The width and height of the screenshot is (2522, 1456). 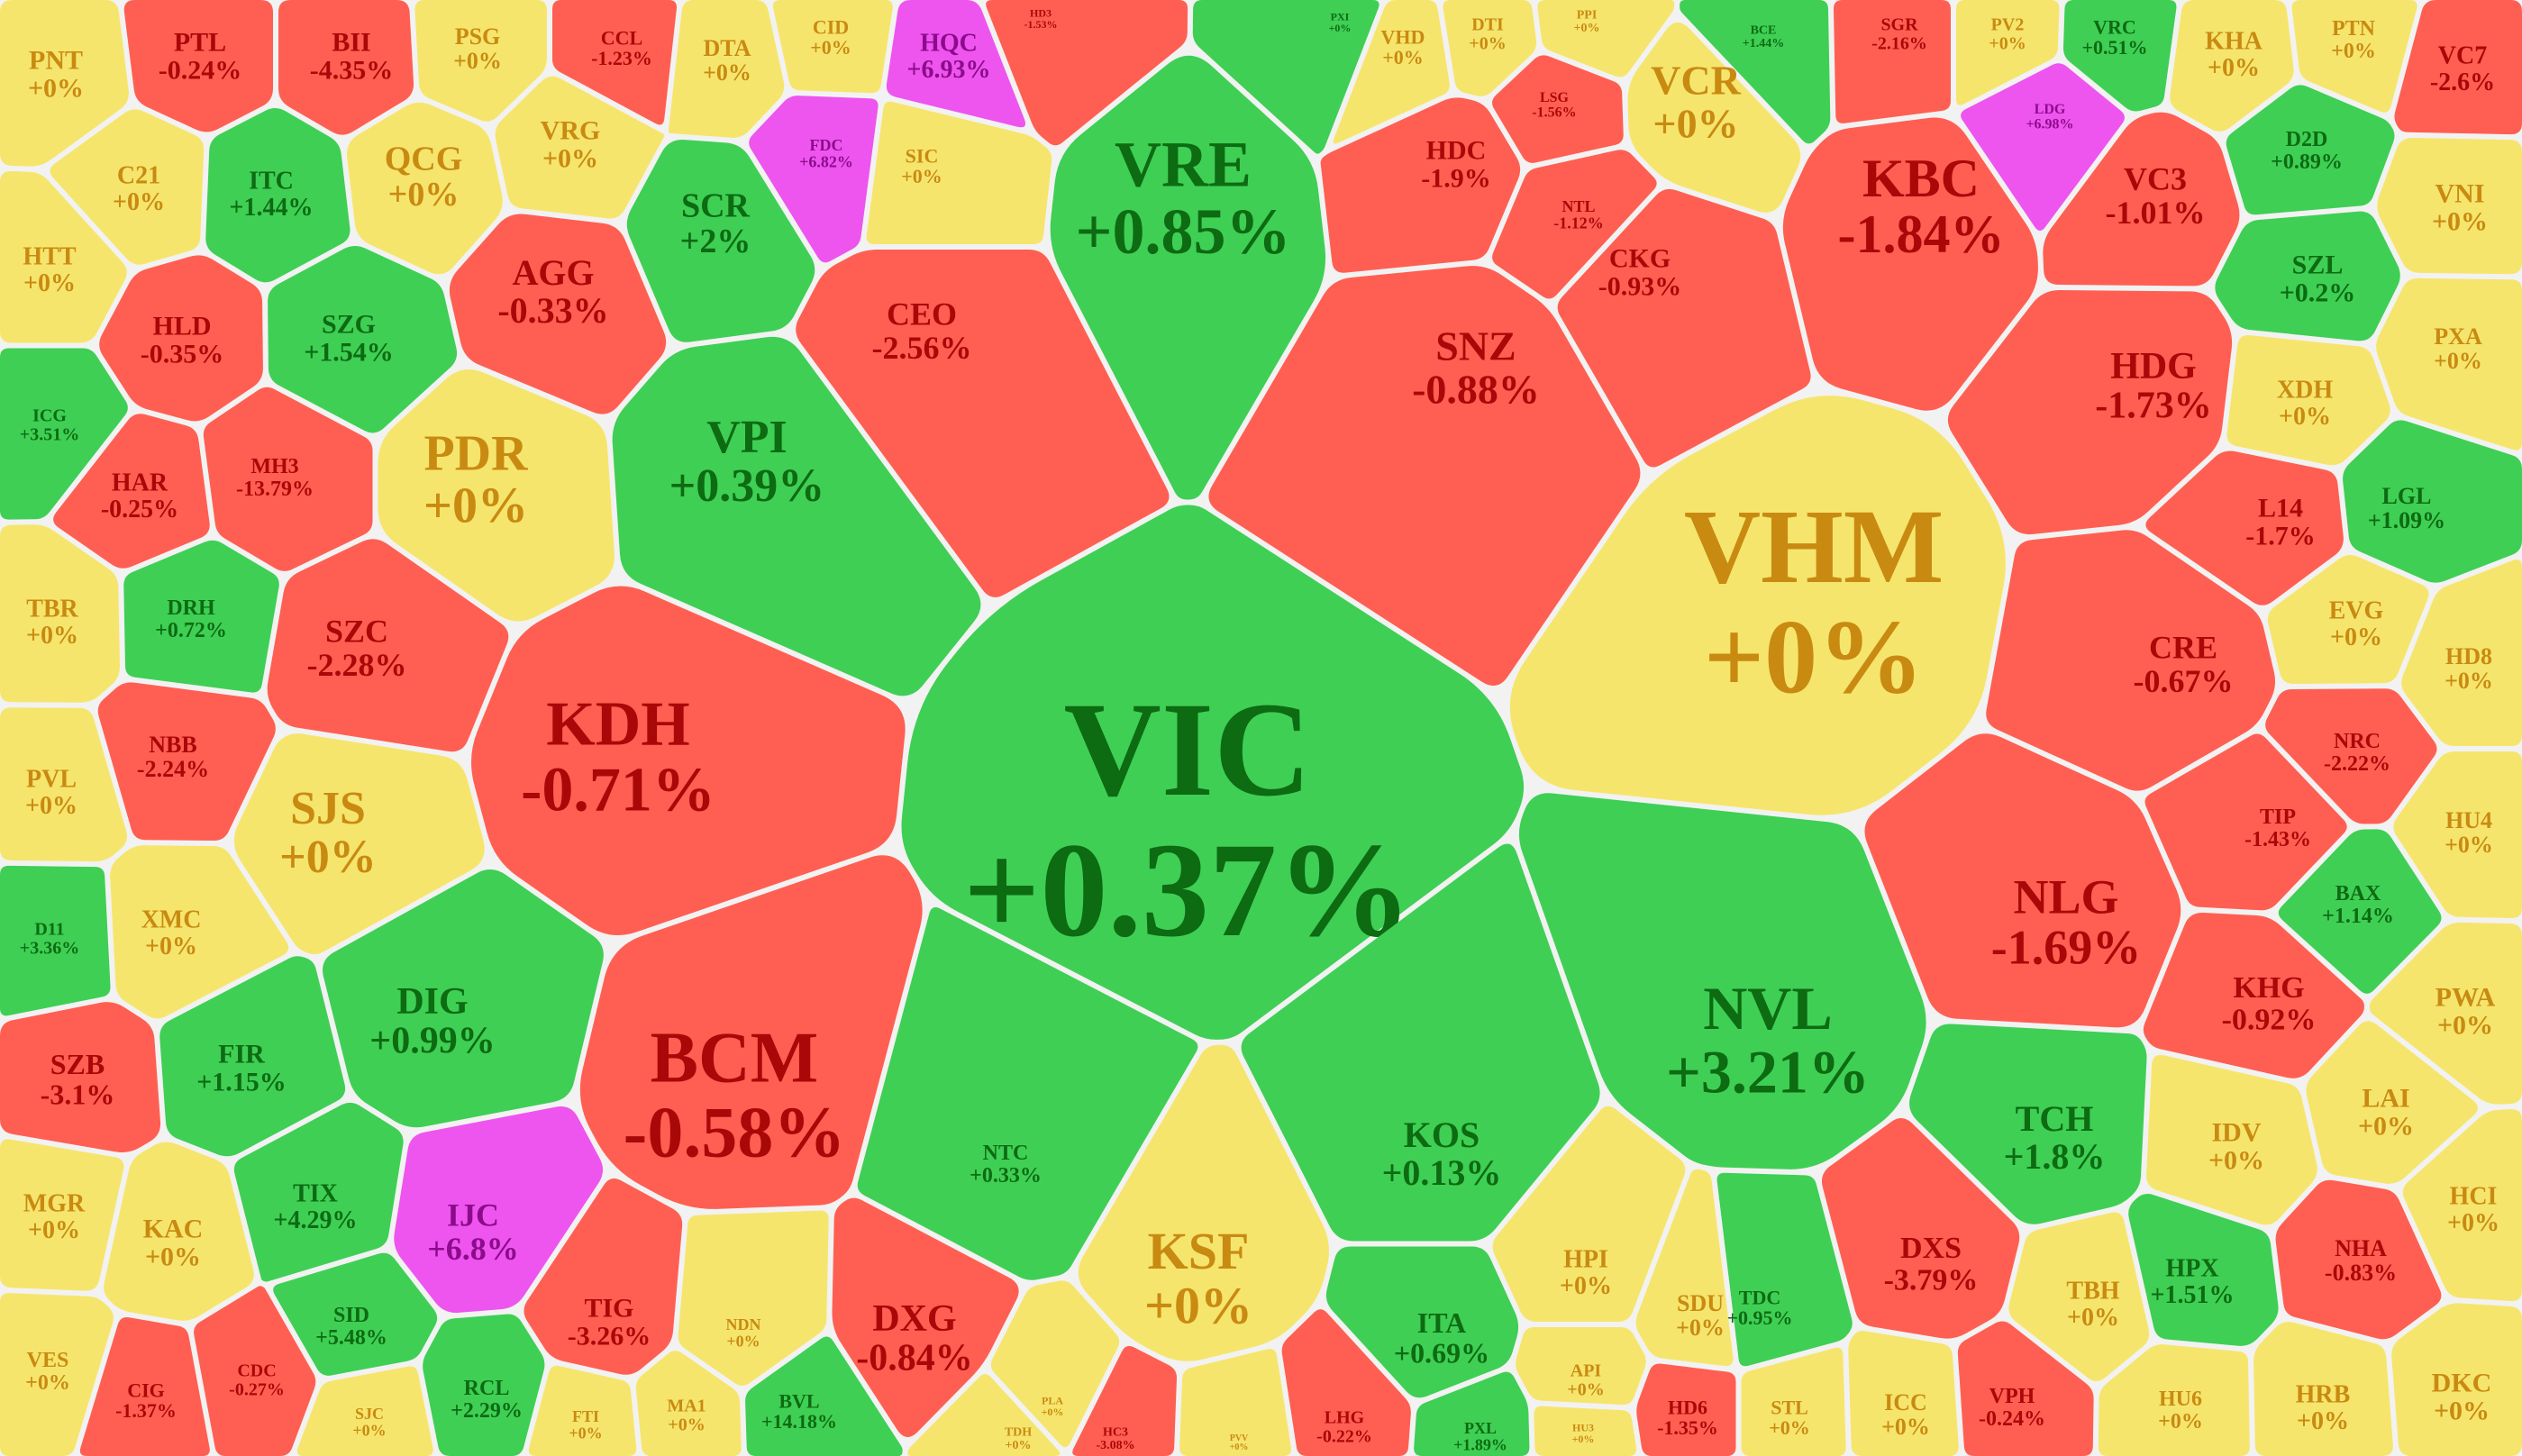 I want to click on cell-evg: EVG+0%, so click(x=2348, y=619).